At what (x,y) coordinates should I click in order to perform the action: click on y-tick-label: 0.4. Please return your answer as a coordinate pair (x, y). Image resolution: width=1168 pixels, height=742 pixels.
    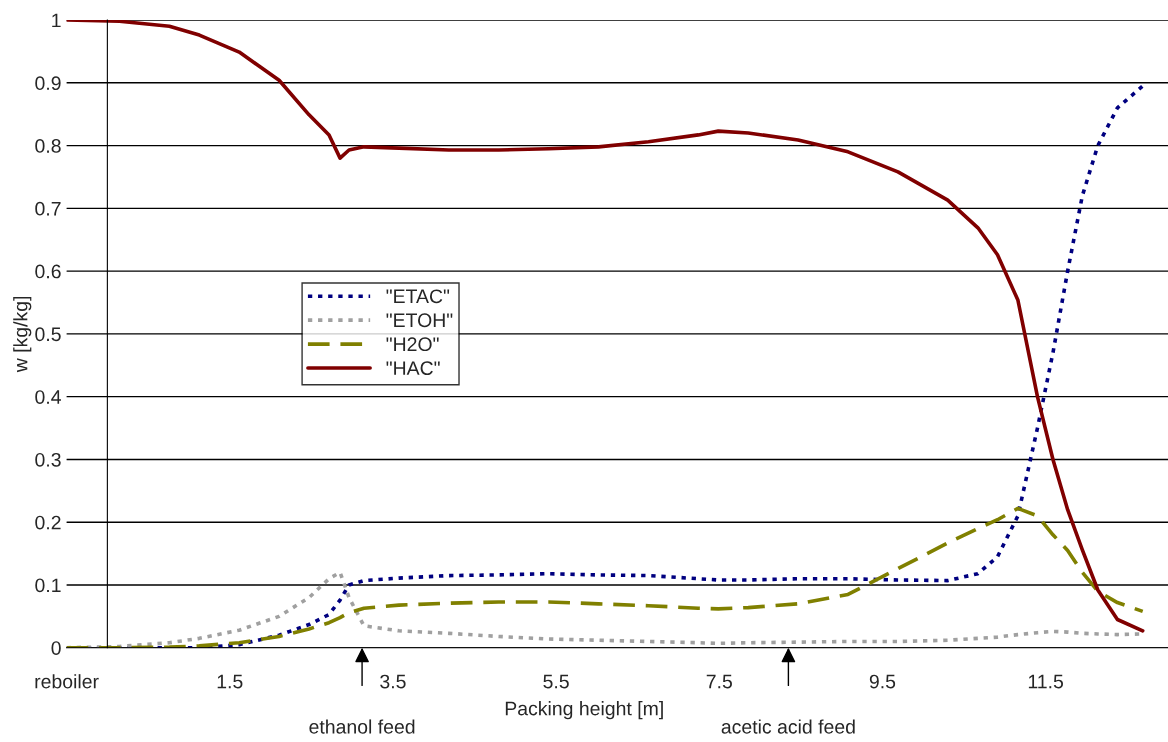
    Looking at the image, I should click on (48, 397).